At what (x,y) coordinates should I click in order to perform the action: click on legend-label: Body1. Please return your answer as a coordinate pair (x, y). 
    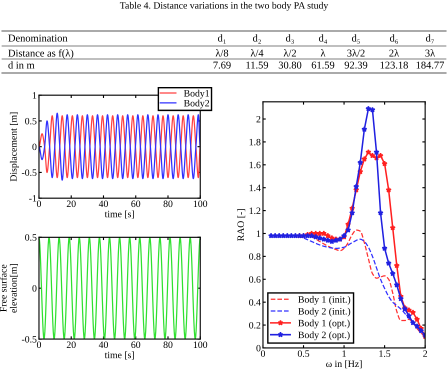
    Looking at the image, I should click on (196, 94).